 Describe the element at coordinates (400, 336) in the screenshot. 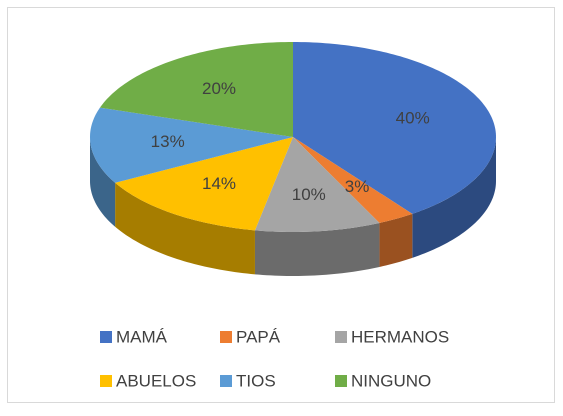

I see `legend-label: HERMANOS` at that location.